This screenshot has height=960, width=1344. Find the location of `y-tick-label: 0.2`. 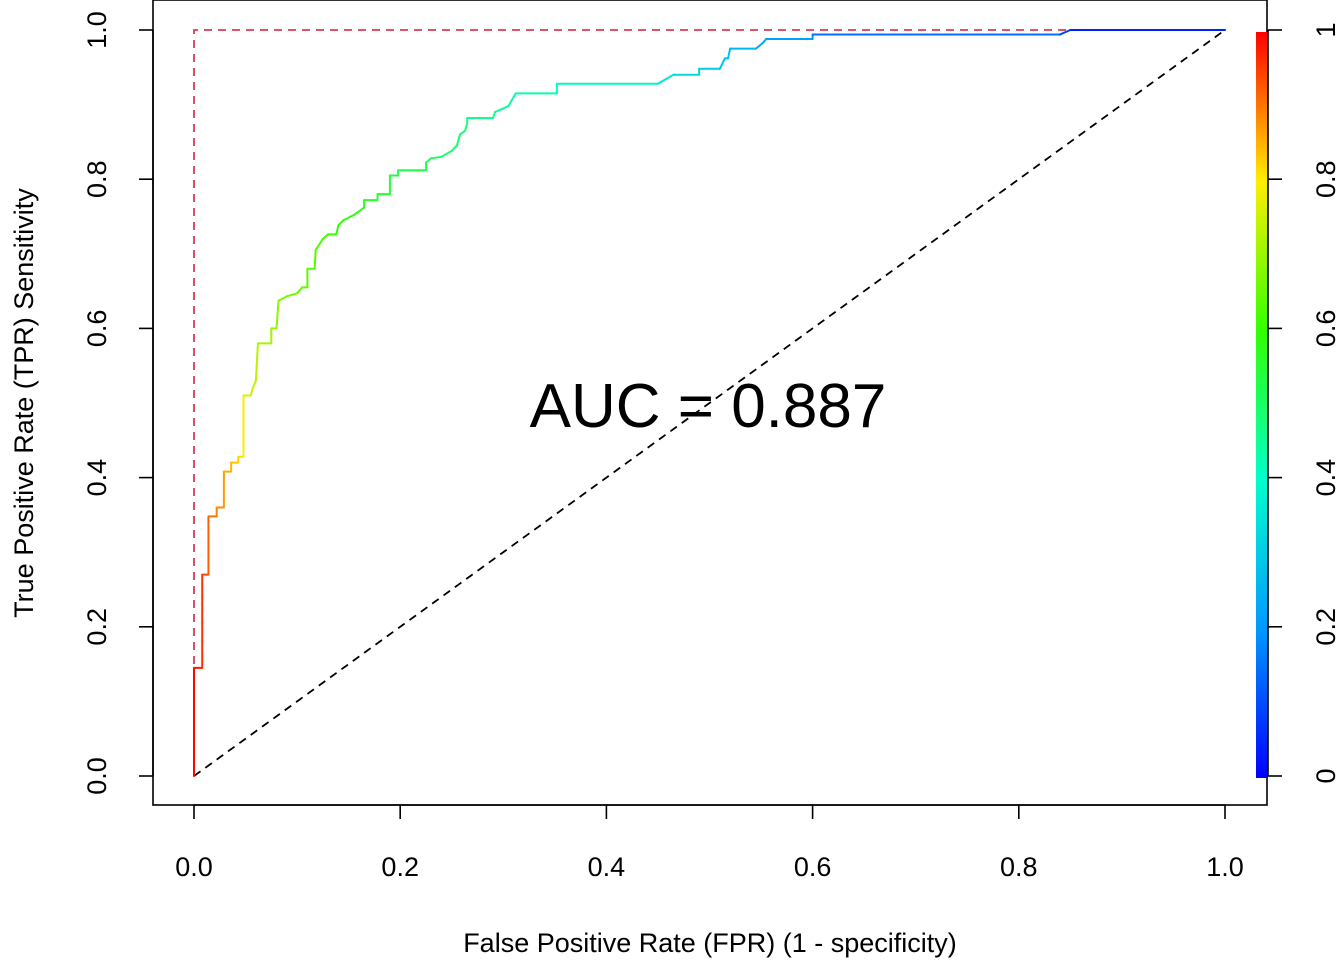

y-tick-label: 0.2 is located at coordinates (97, 627).